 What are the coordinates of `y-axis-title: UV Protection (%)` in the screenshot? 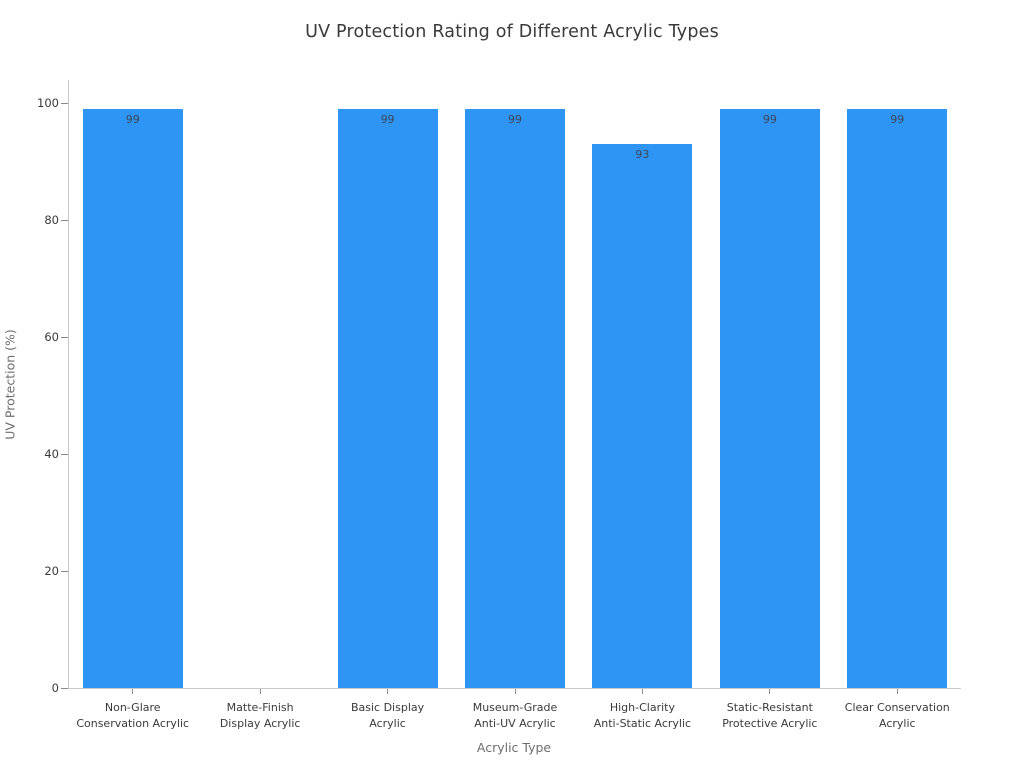 It's located at (10, 384).